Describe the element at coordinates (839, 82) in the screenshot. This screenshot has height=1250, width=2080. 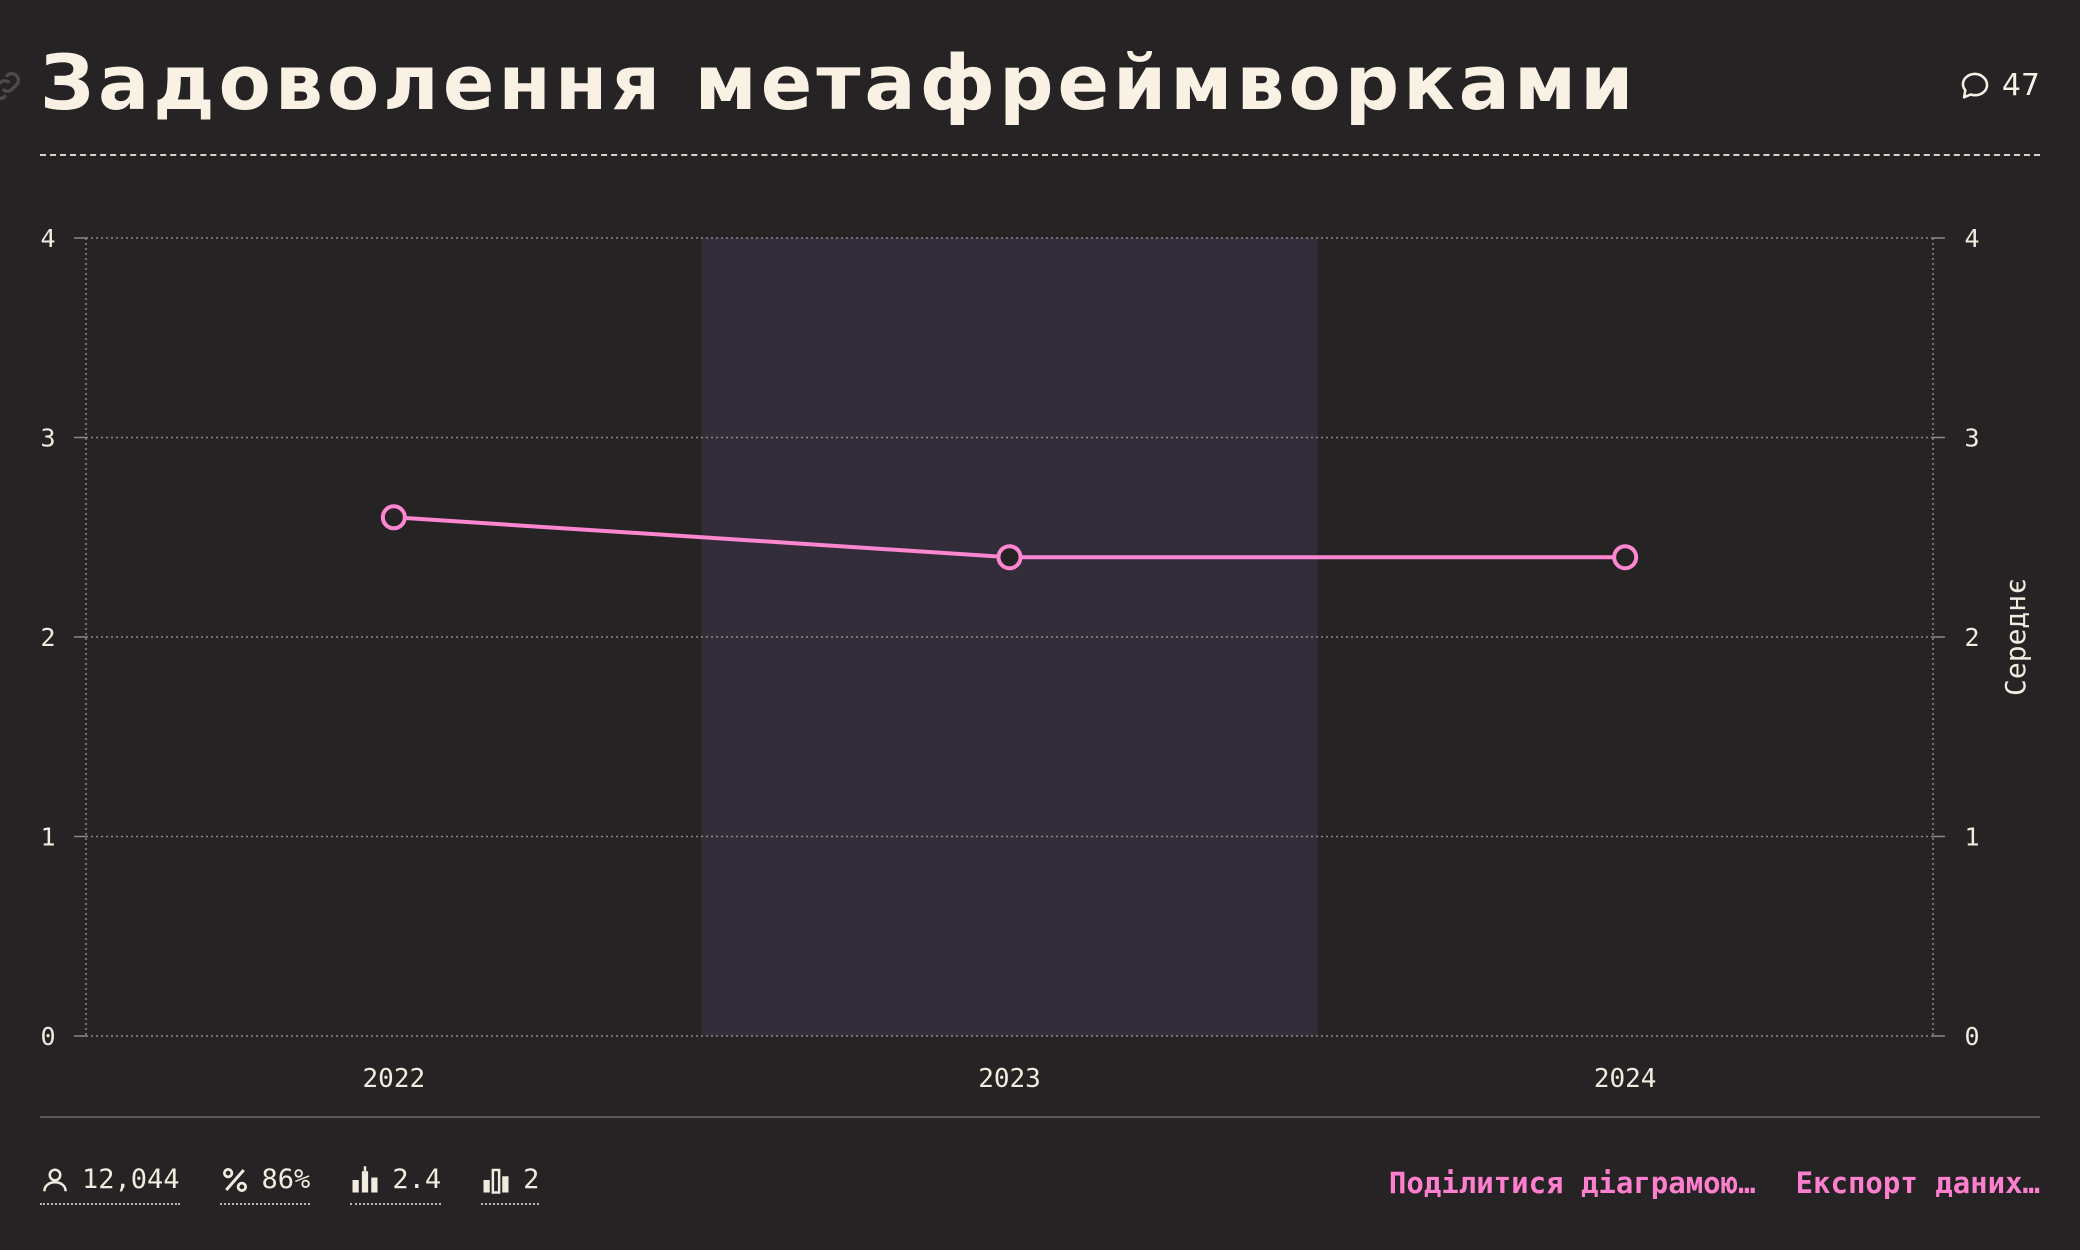
I see `chart-title: Задоволення метафреймворками` at that location.